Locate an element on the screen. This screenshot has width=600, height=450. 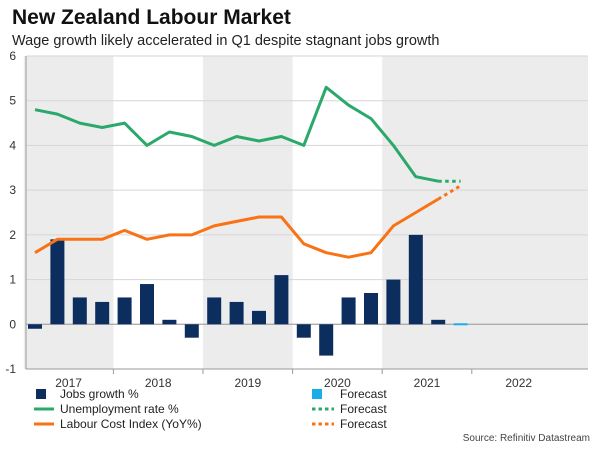
x-tick-label-2021: 2021 is located at coordinates (427, 383).